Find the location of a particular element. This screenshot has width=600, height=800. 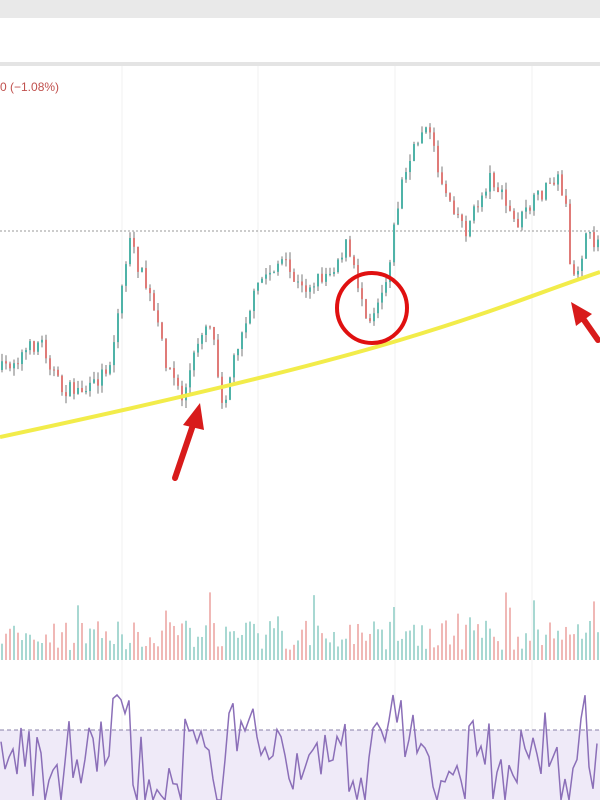

volume is located at coordinates (300, 626).